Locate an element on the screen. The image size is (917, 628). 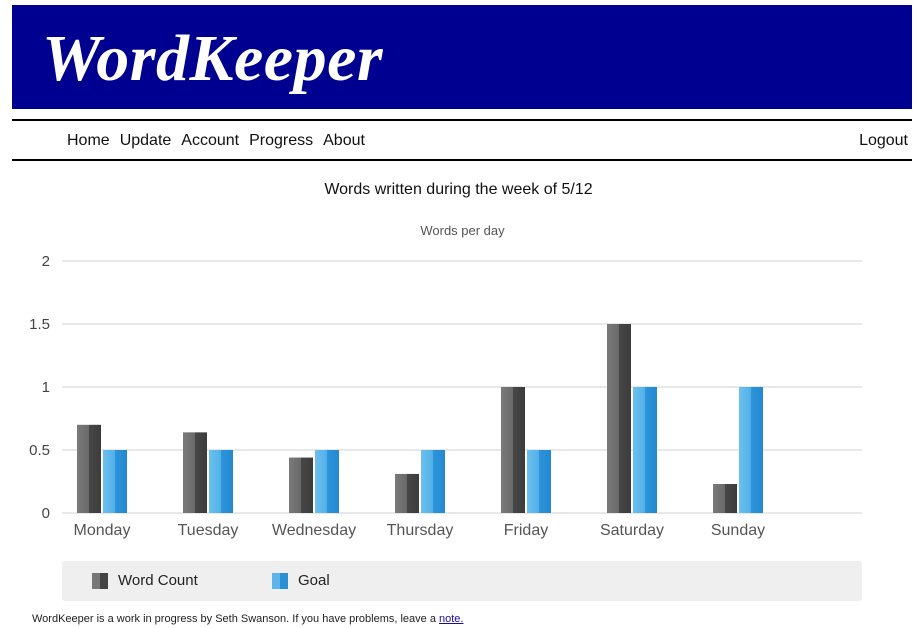
bar-word-count-sunday is located at coordinates (725, 498).